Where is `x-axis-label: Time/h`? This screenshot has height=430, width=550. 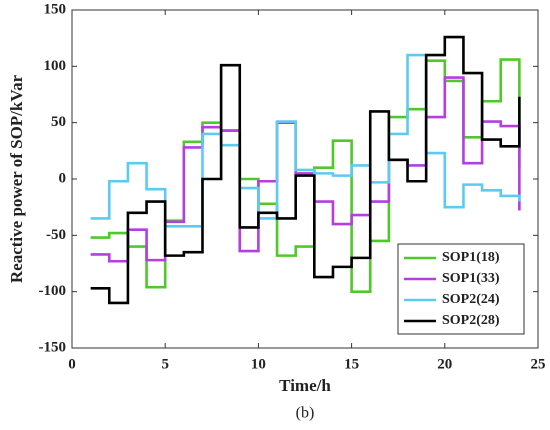 x-axis-label: Time/h is located at coordinates (305, 385).